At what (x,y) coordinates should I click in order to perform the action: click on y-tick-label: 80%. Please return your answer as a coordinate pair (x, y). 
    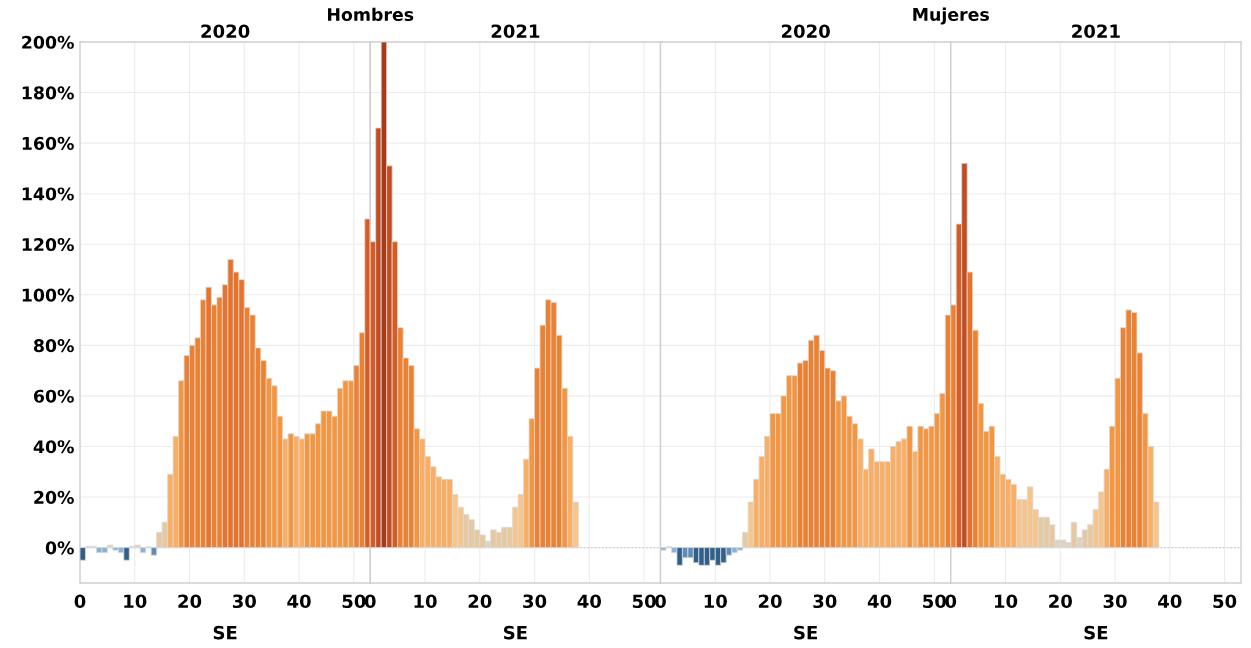
    Looking at the image, I should click on (53, 346).